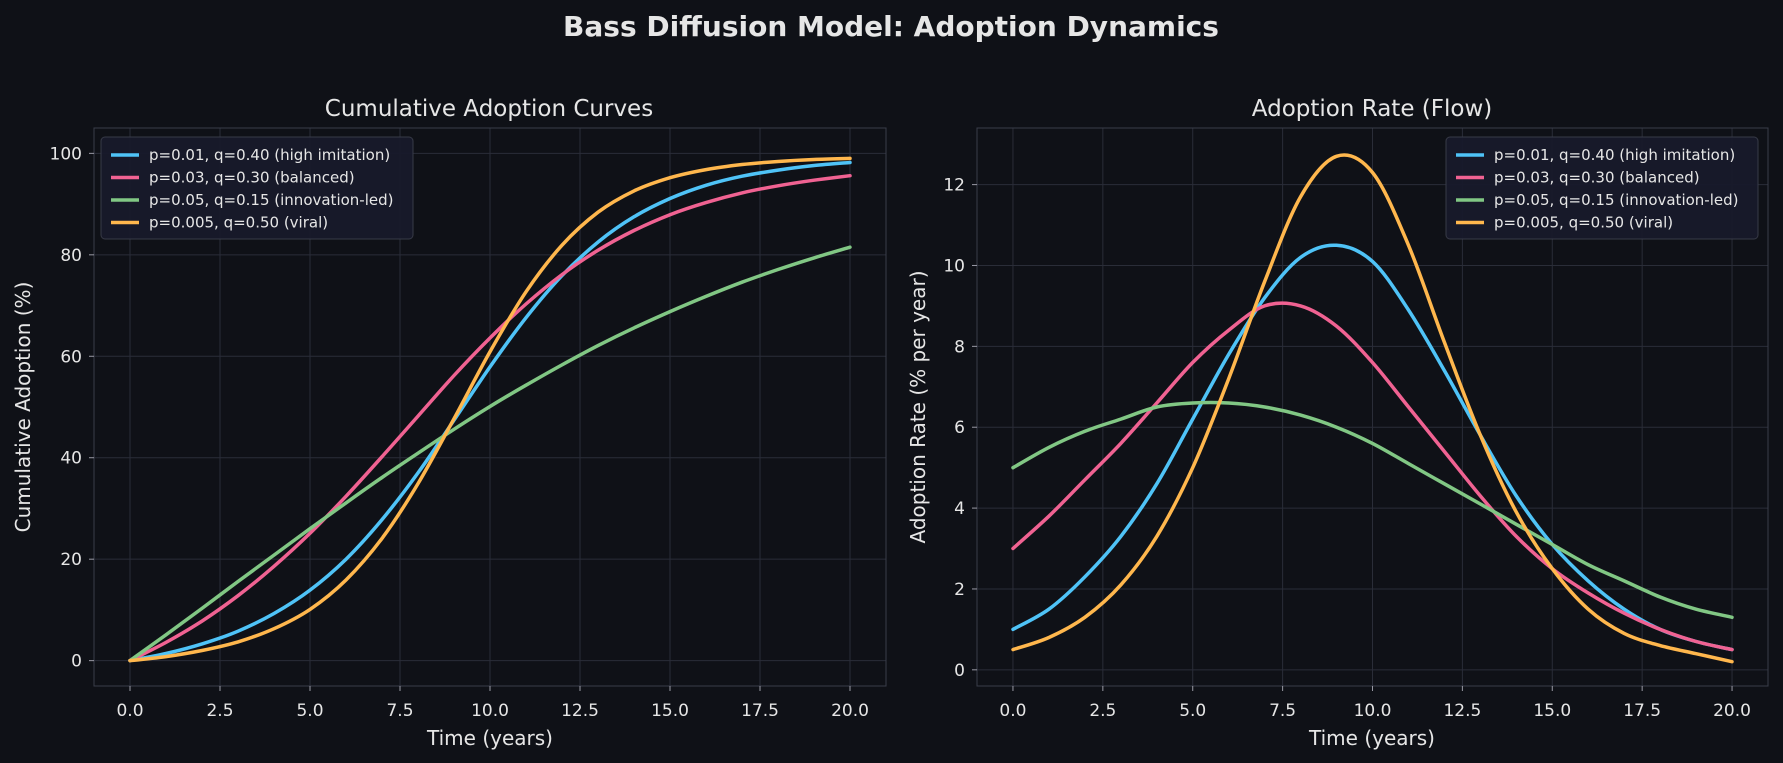 The width and height of the screenshot is (1783, 763). Describe the element at coordinates (954, 186) in the screenshot. I see `y-tick-label: 12` at that location.